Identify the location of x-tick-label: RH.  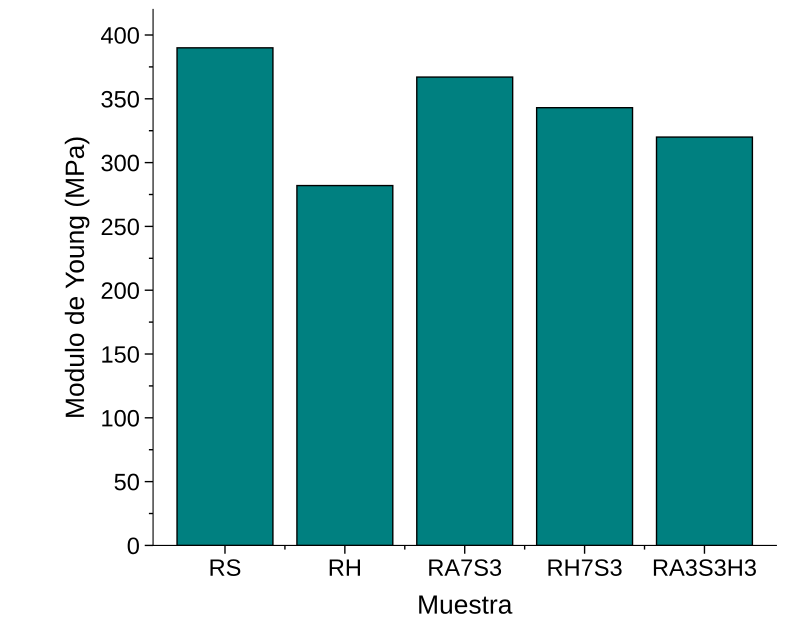
(345, 567).